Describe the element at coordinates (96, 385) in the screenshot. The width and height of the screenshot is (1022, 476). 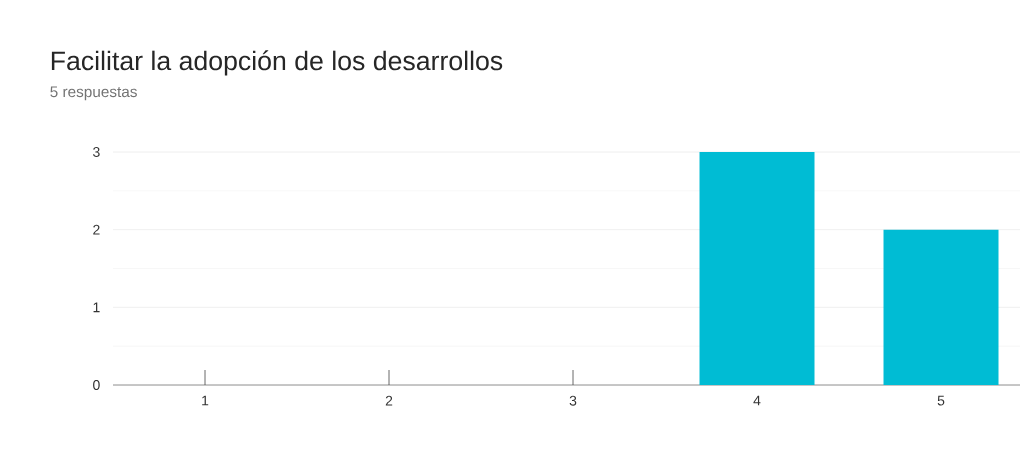
I see `y-tick-label: 0` at that location.